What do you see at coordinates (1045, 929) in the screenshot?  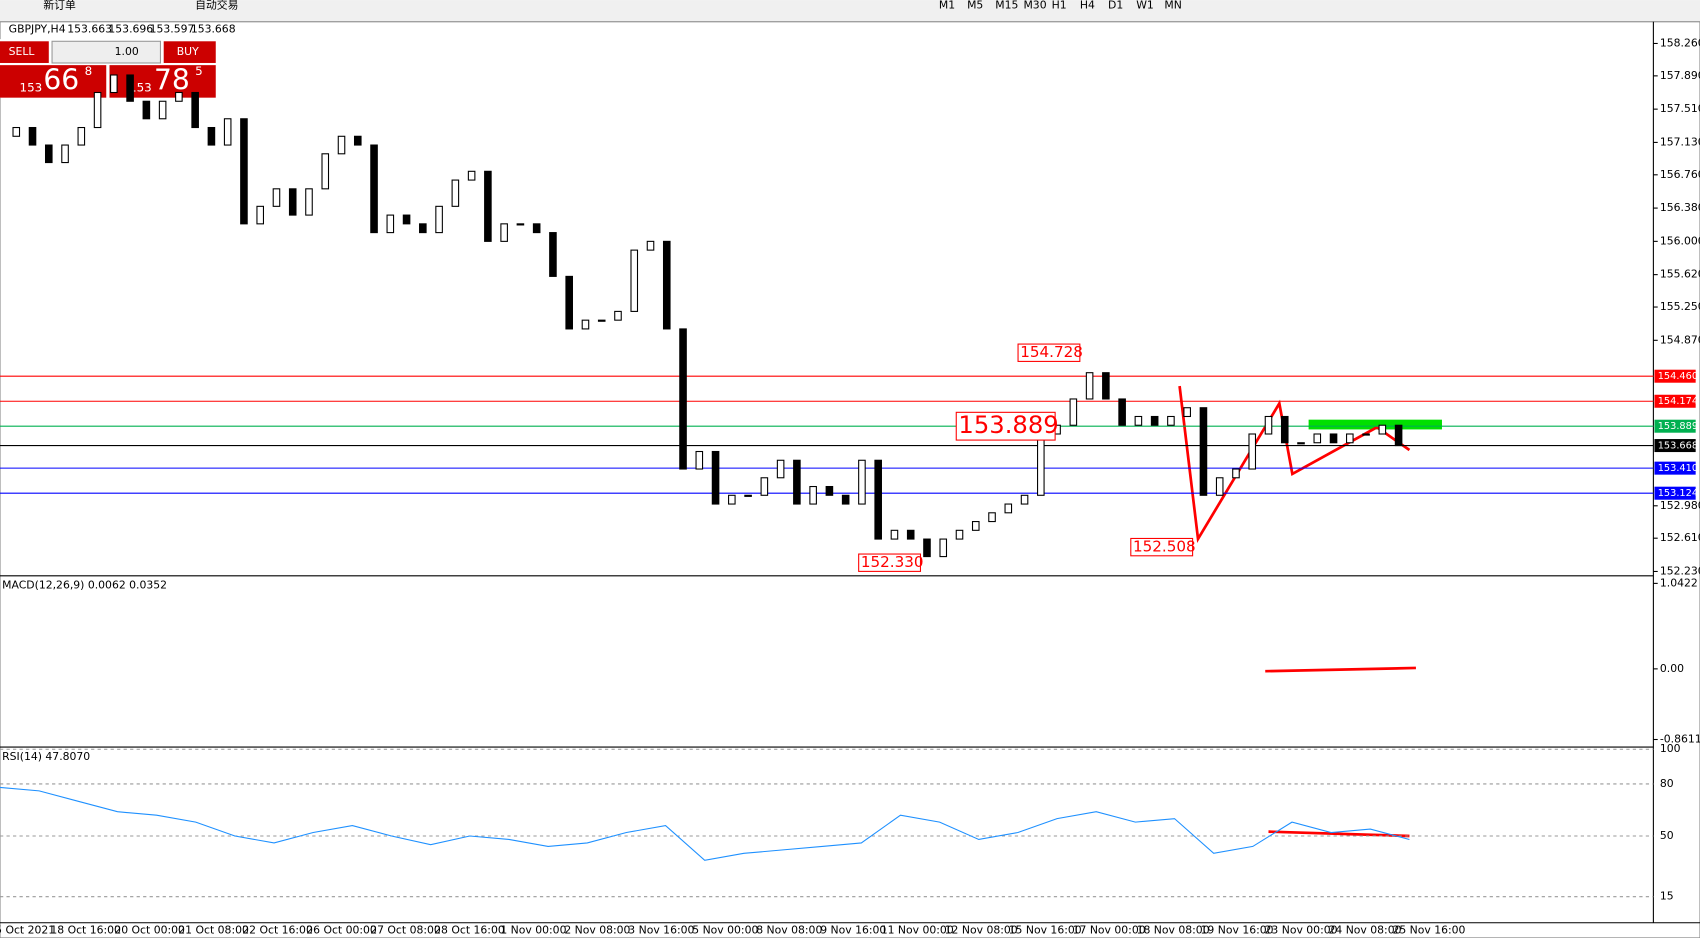 I see `x-tick-label: 15 Nov 16:00` at bounding box center [1045, 929].